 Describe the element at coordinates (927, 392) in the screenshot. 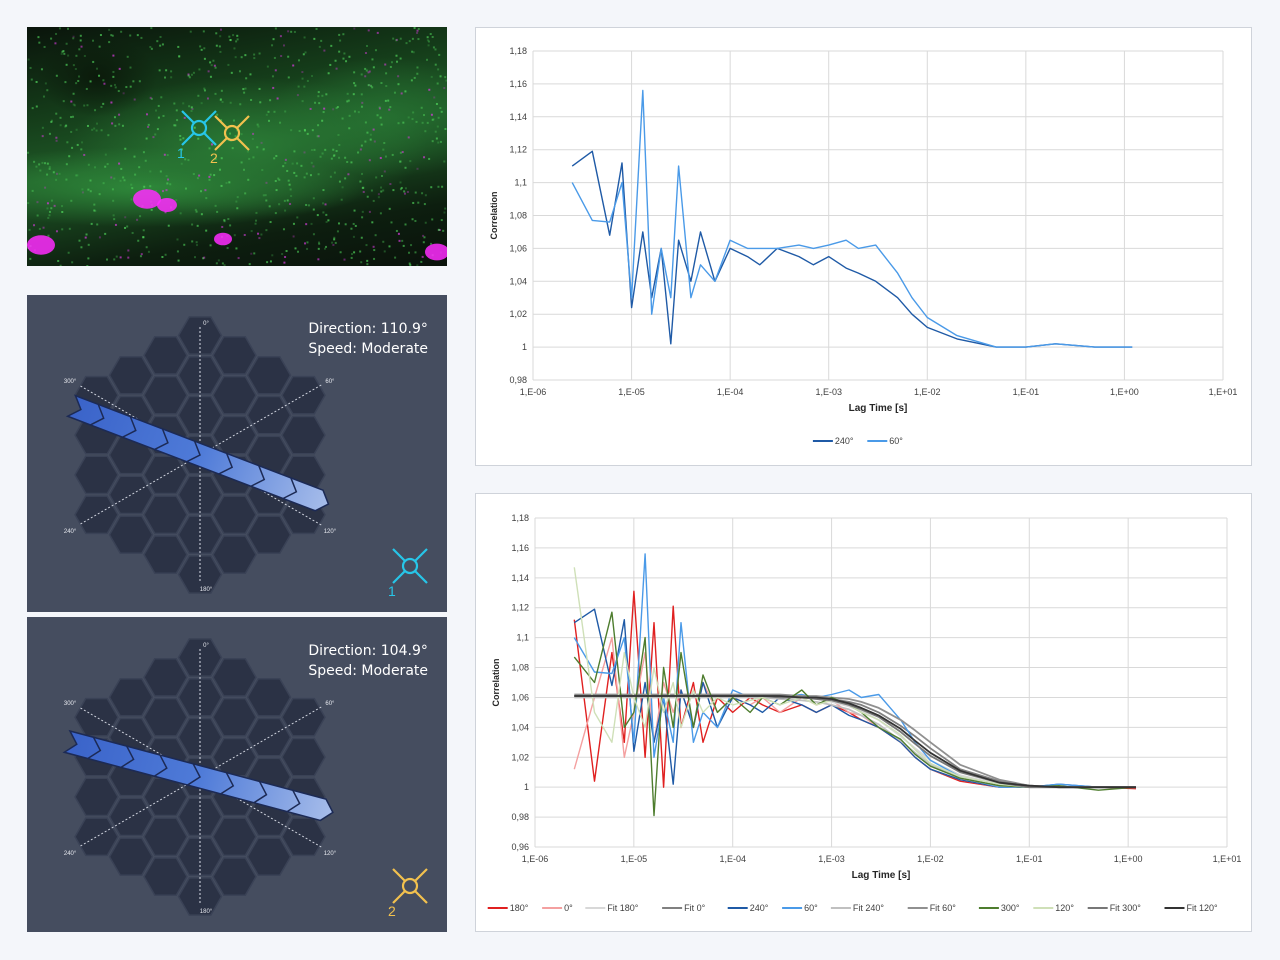

I see `x-tick-label: 1,E-02` at that location.